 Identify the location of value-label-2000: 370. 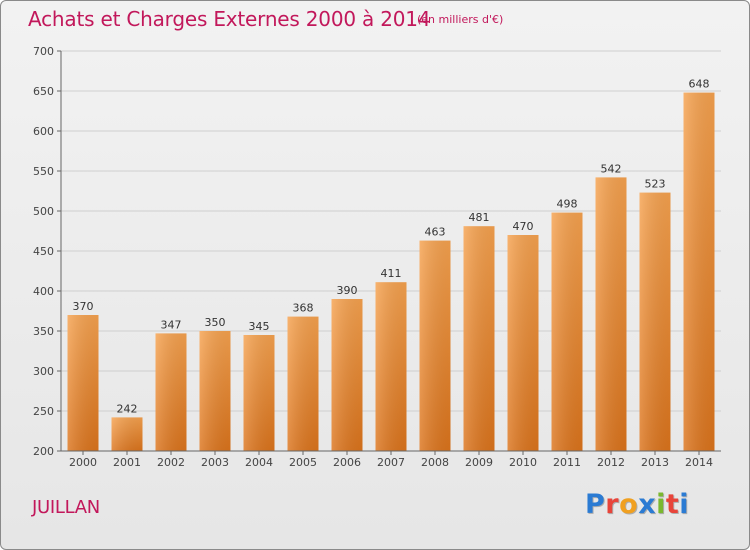
(83, 306).